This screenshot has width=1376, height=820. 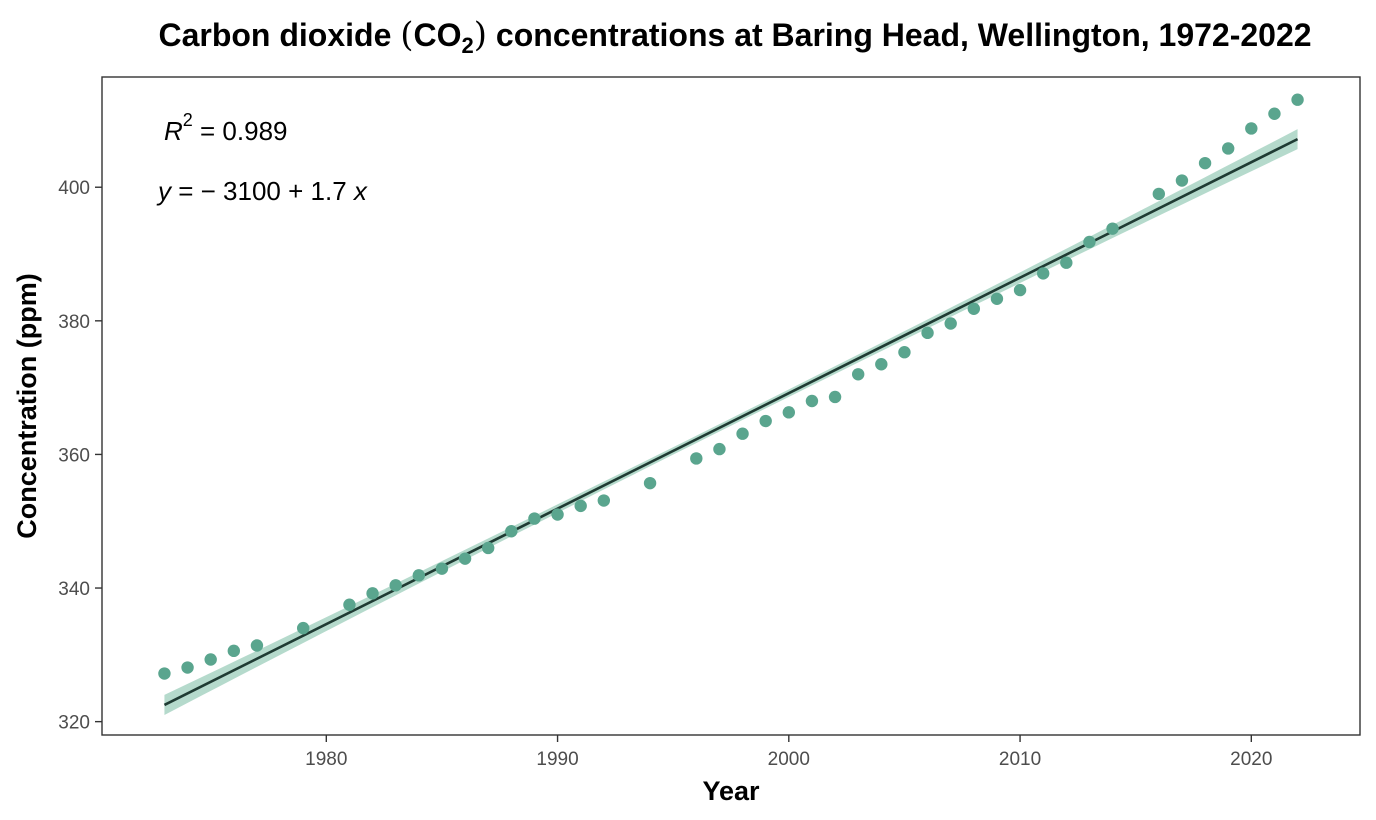 What do you see at coordinates (511, 531) in the screenshot?
I see `data-point-1988` at bounding box center [511, 531].